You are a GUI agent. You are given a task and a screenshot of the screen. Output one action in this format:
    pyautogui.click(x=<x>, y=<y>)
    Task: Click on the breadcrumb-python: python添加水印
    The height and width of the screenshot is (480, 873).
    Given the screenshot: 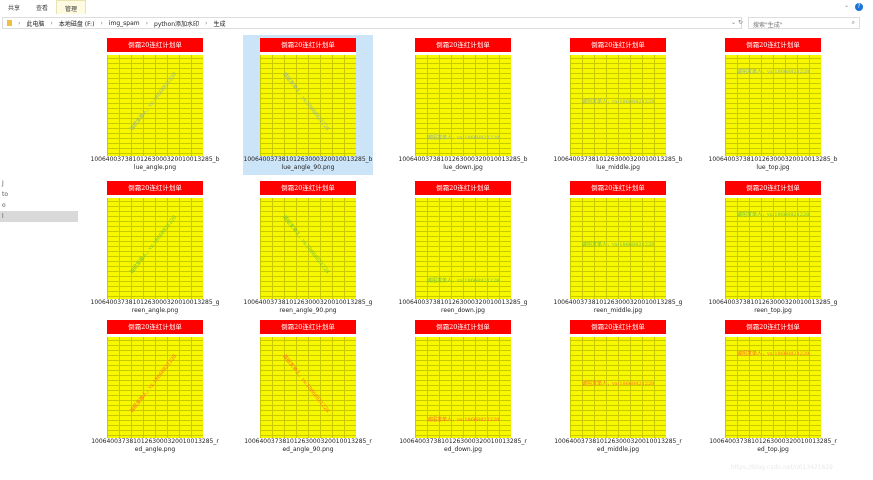 What is the action you would take?
    pyautogui.click(x=177, y=24)
    